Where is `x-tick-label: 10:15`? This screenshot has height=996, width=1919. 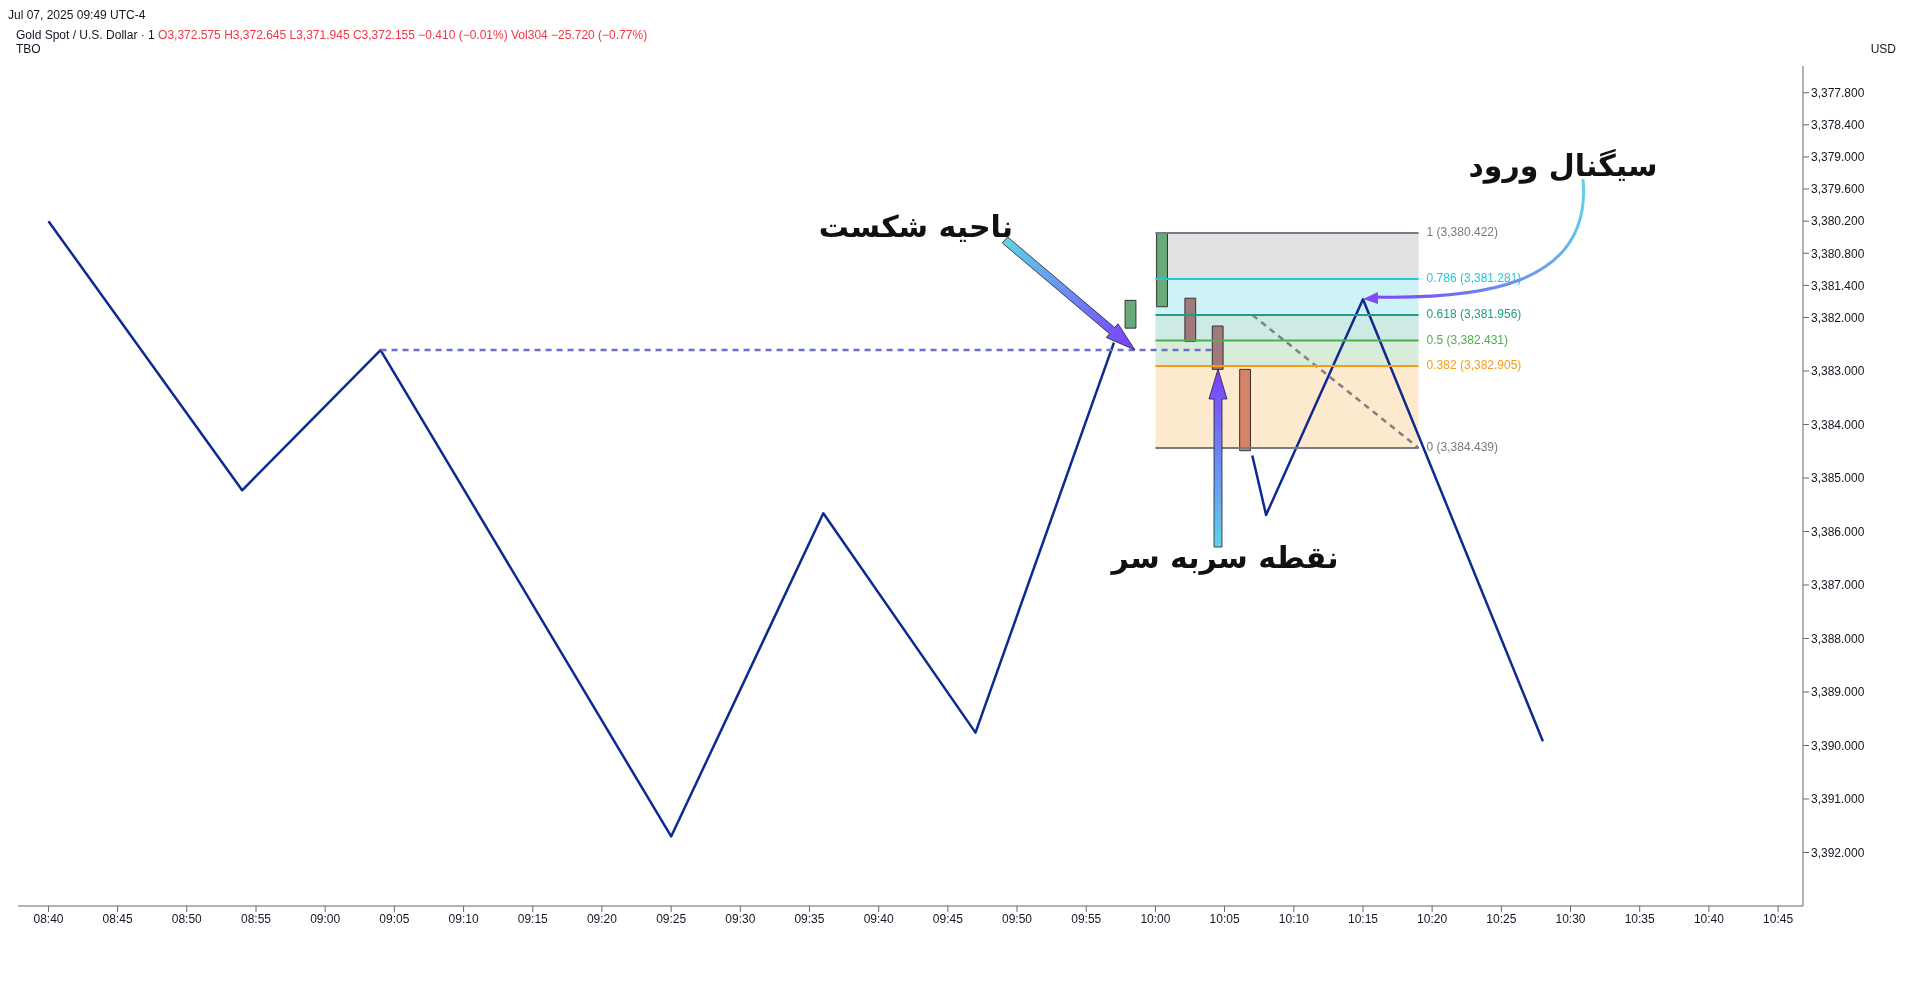
x-tick-label: 10:15 is located at coordinates (1363, 918).